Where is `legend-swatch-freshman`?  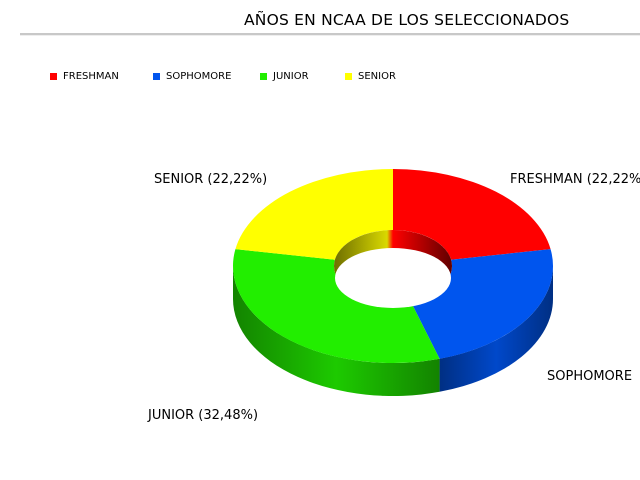
legend-swatch-freshman is located at coordinates (53, 76).